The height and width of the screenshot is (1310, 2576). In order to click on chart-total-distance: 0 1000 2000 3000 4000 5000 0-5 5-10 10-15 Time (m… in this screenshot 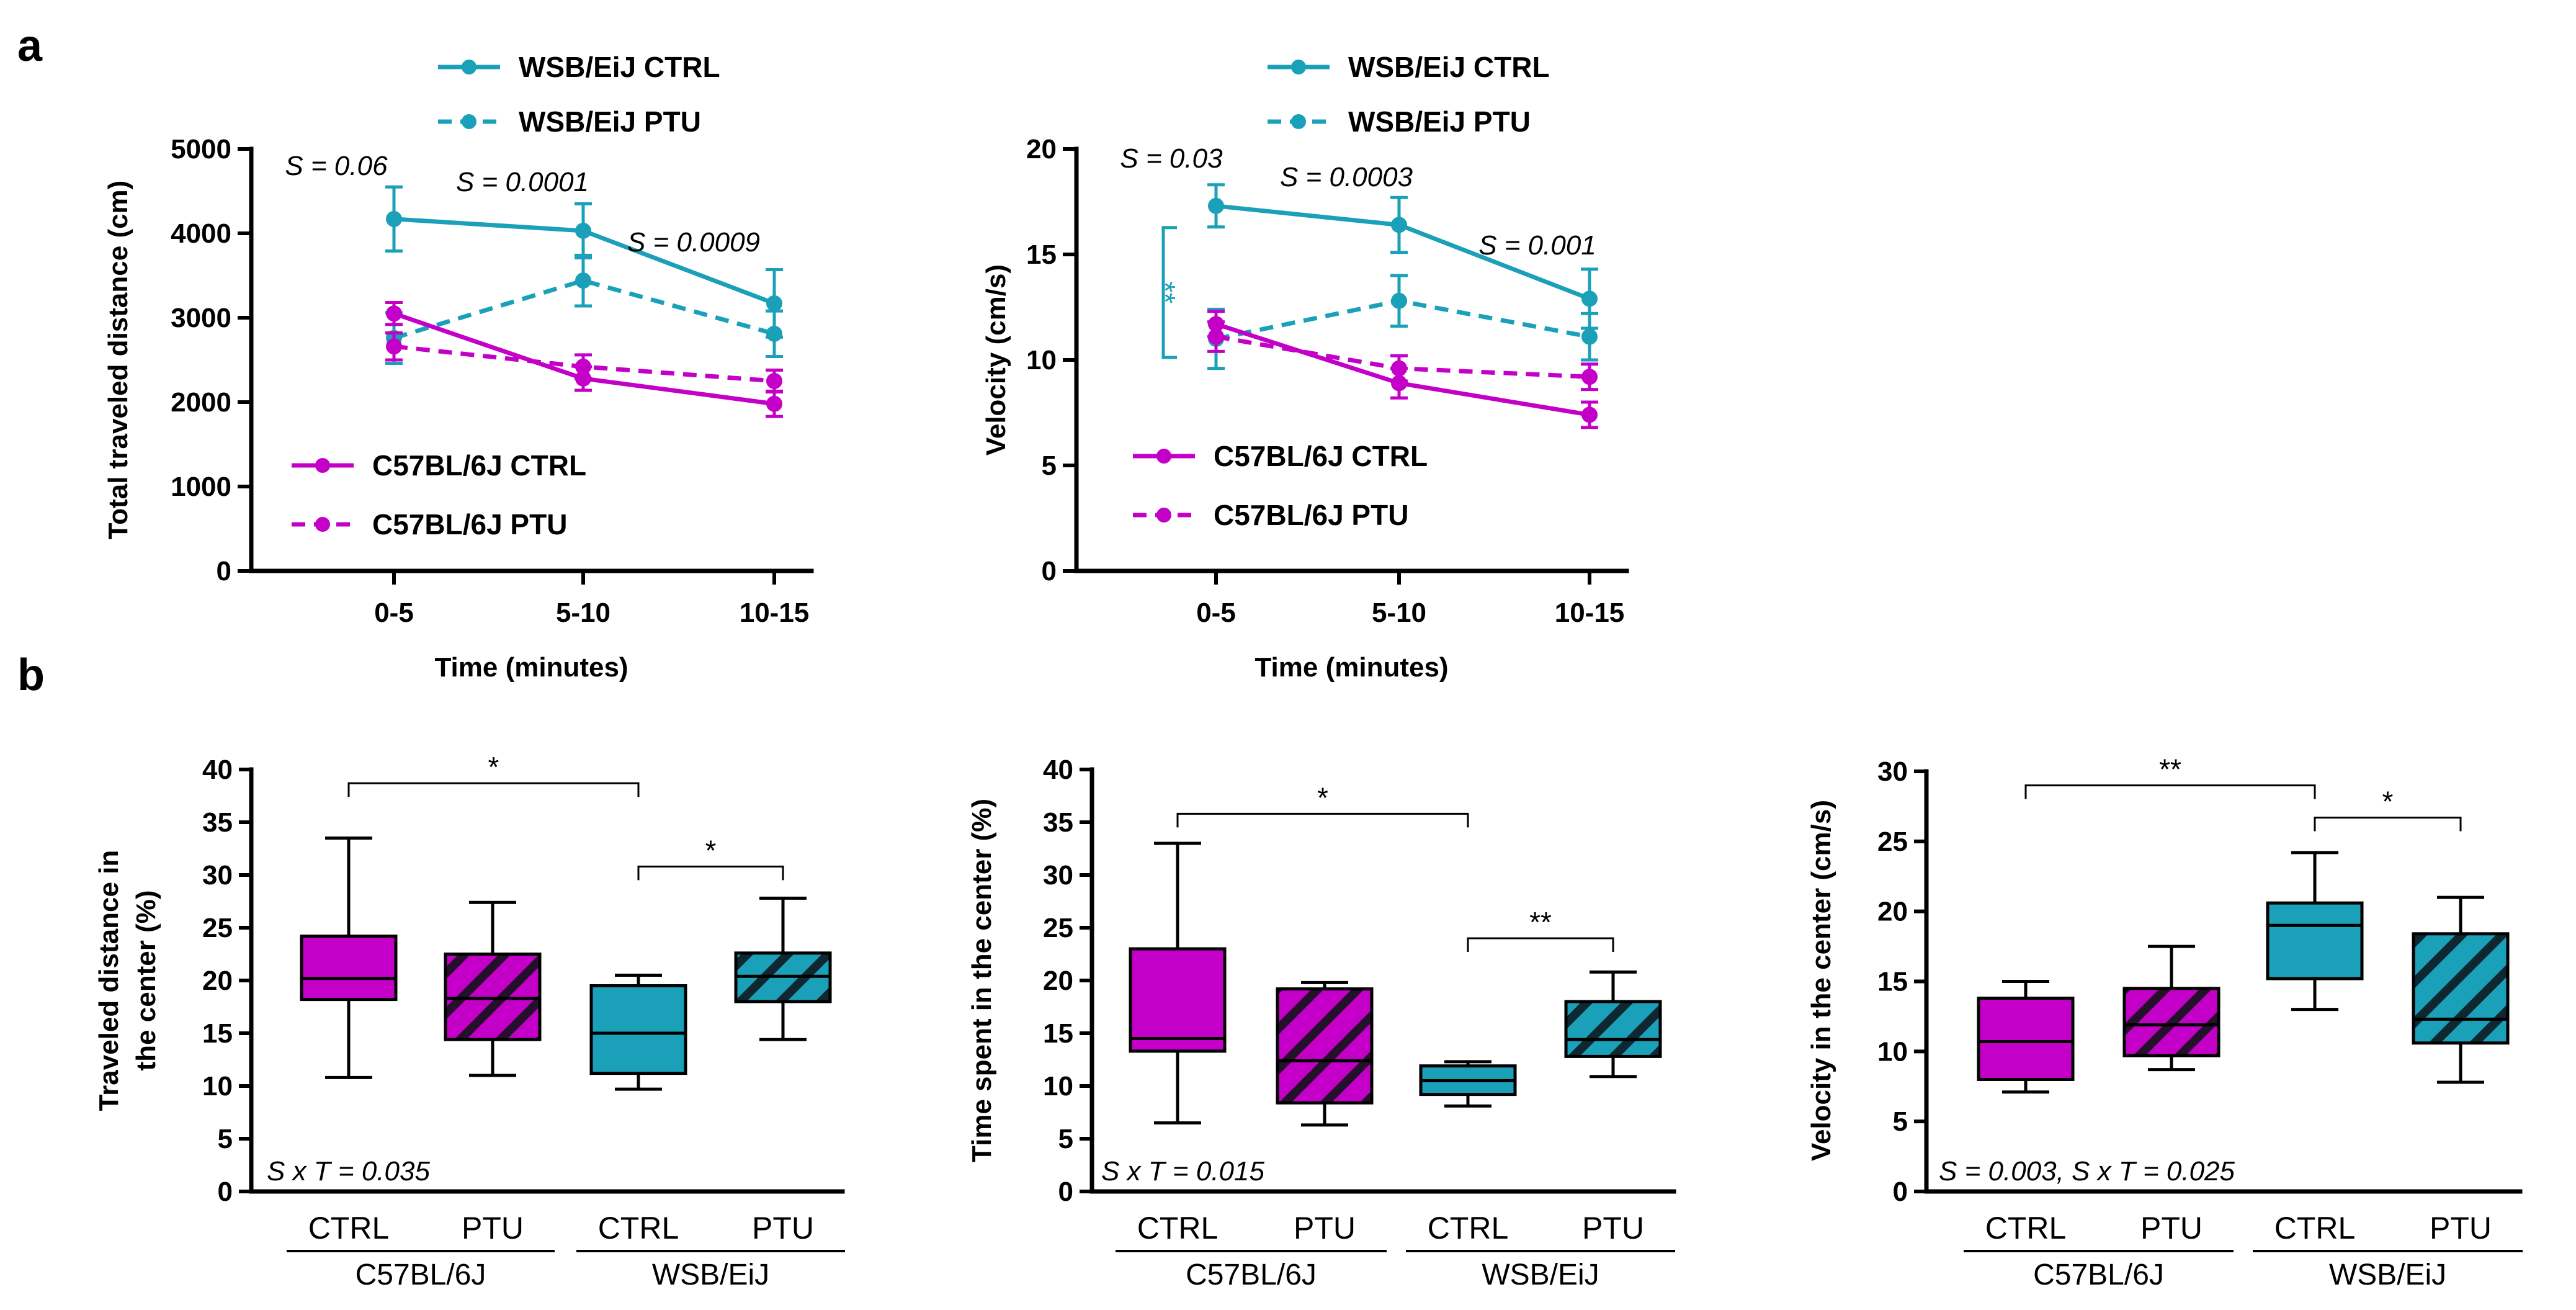, I will do `click(458, 367)`.